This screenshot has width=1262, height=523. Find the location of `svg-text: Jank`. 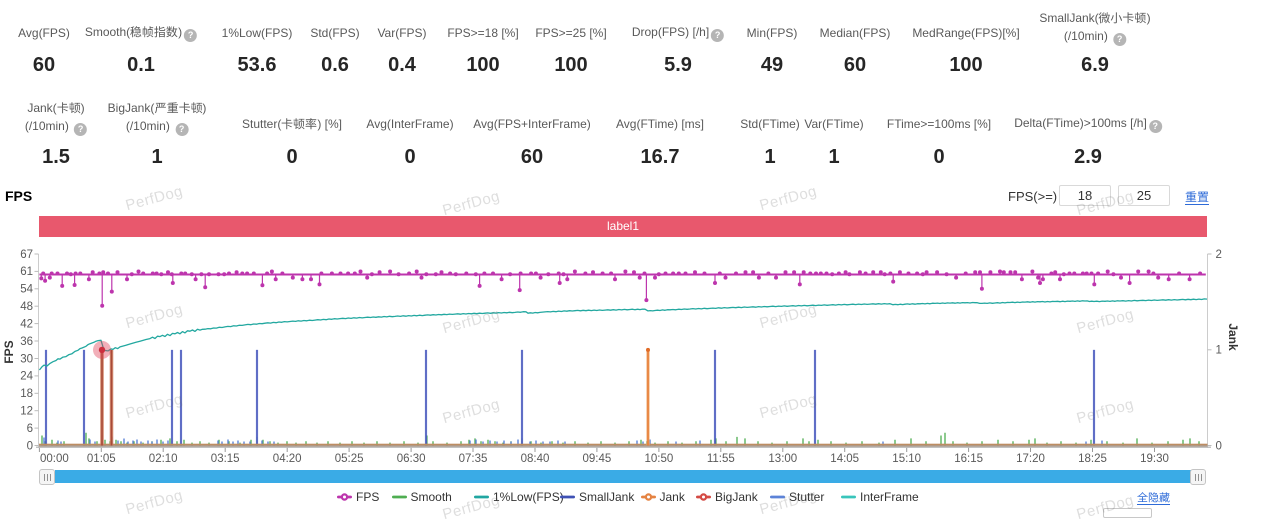

svg-text: Jank is located at coordinates (1233, 337).